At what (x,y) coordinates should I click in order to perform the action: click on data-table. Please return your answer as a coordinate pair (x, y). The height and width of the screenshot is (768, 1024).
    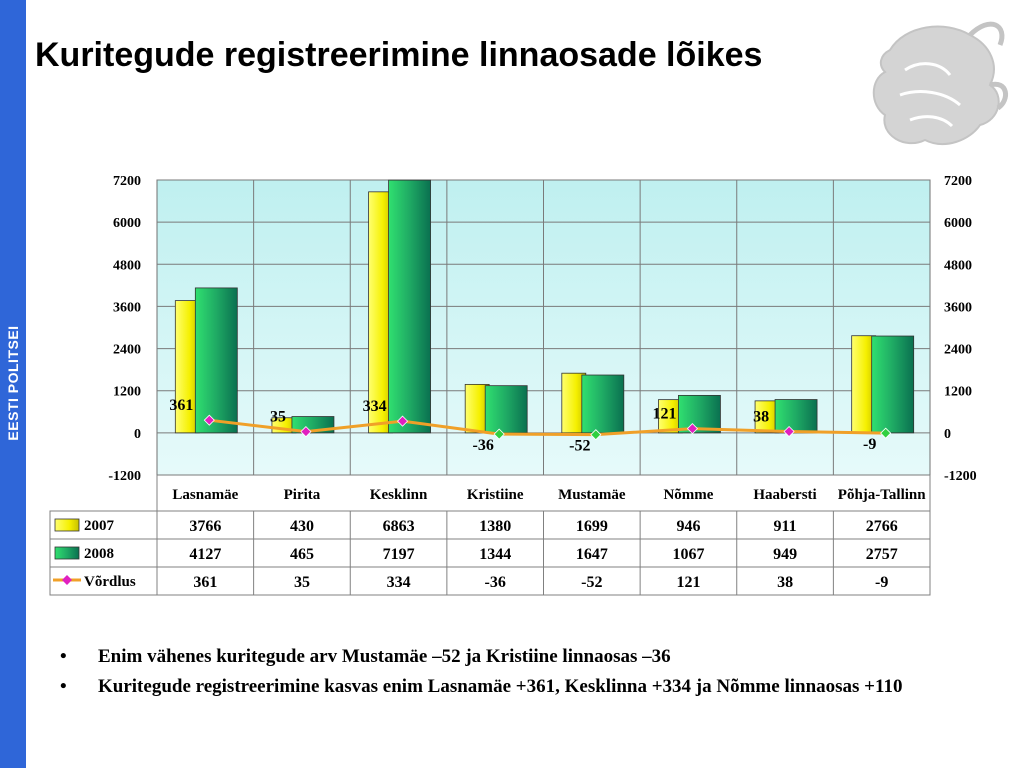
    Looking at the image, I should click on (490, 553).